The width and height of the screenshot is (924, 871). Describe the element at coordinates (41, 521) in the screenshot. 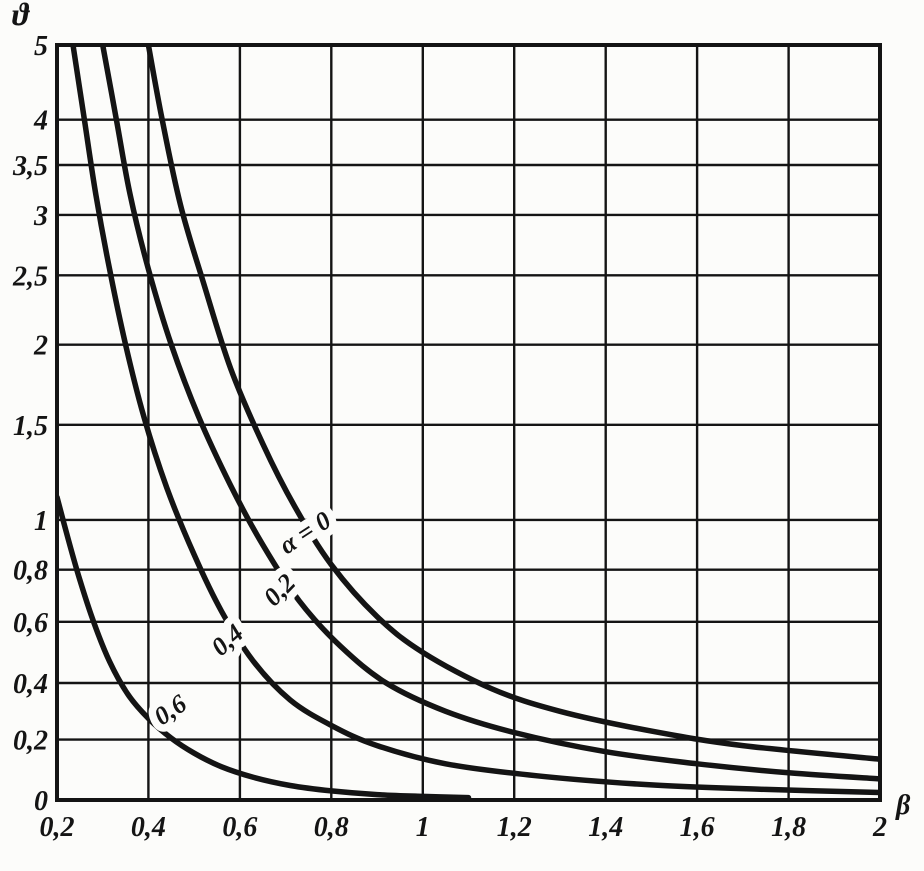

I see `y-tick-label: 1` at that location.